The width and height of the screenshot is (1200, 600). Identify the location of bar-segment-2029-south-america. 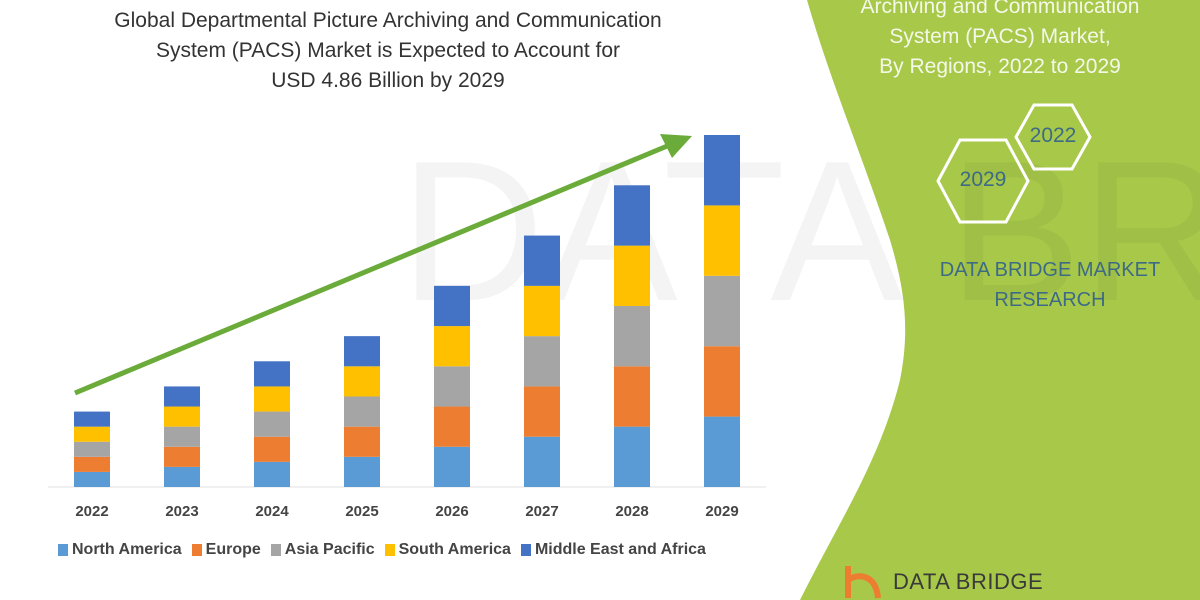
(722, 240).